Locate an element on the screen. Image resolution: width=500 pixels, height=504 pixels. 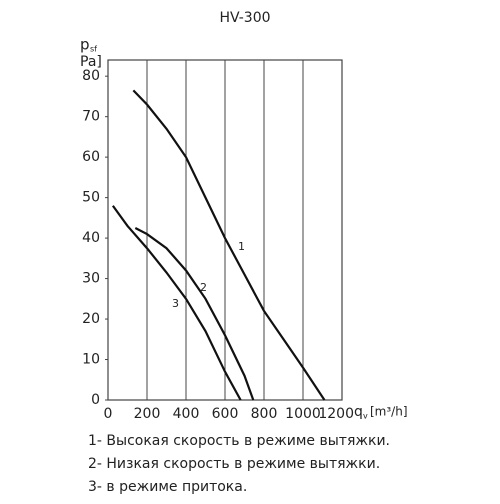
y-tick-label: 70 is located at coordinates (91, 117).